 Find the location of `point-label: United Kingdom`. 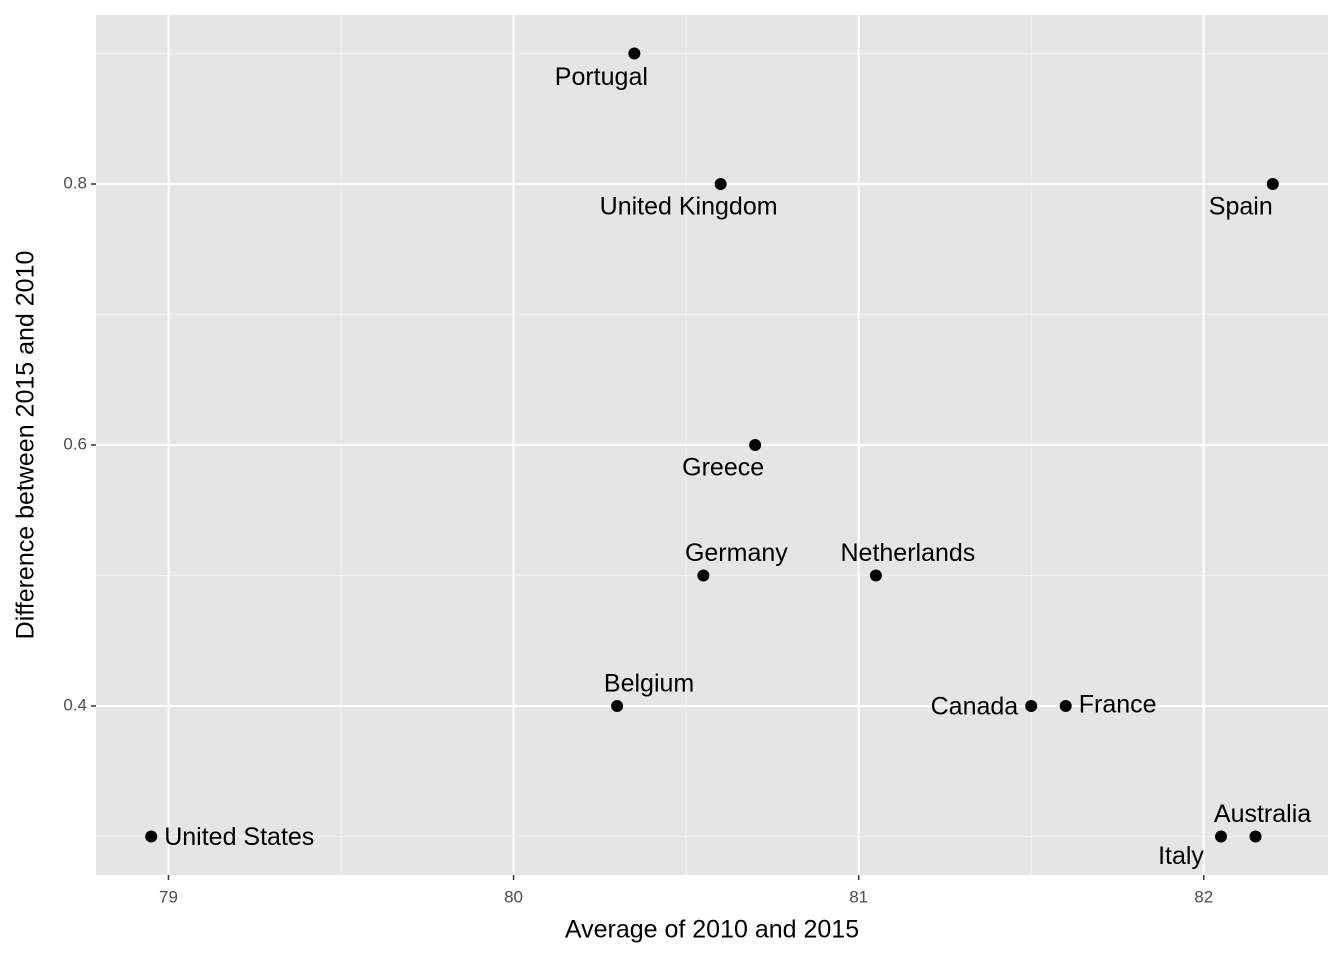

point-label: United Kingdom is located at coordinates (689, 207).